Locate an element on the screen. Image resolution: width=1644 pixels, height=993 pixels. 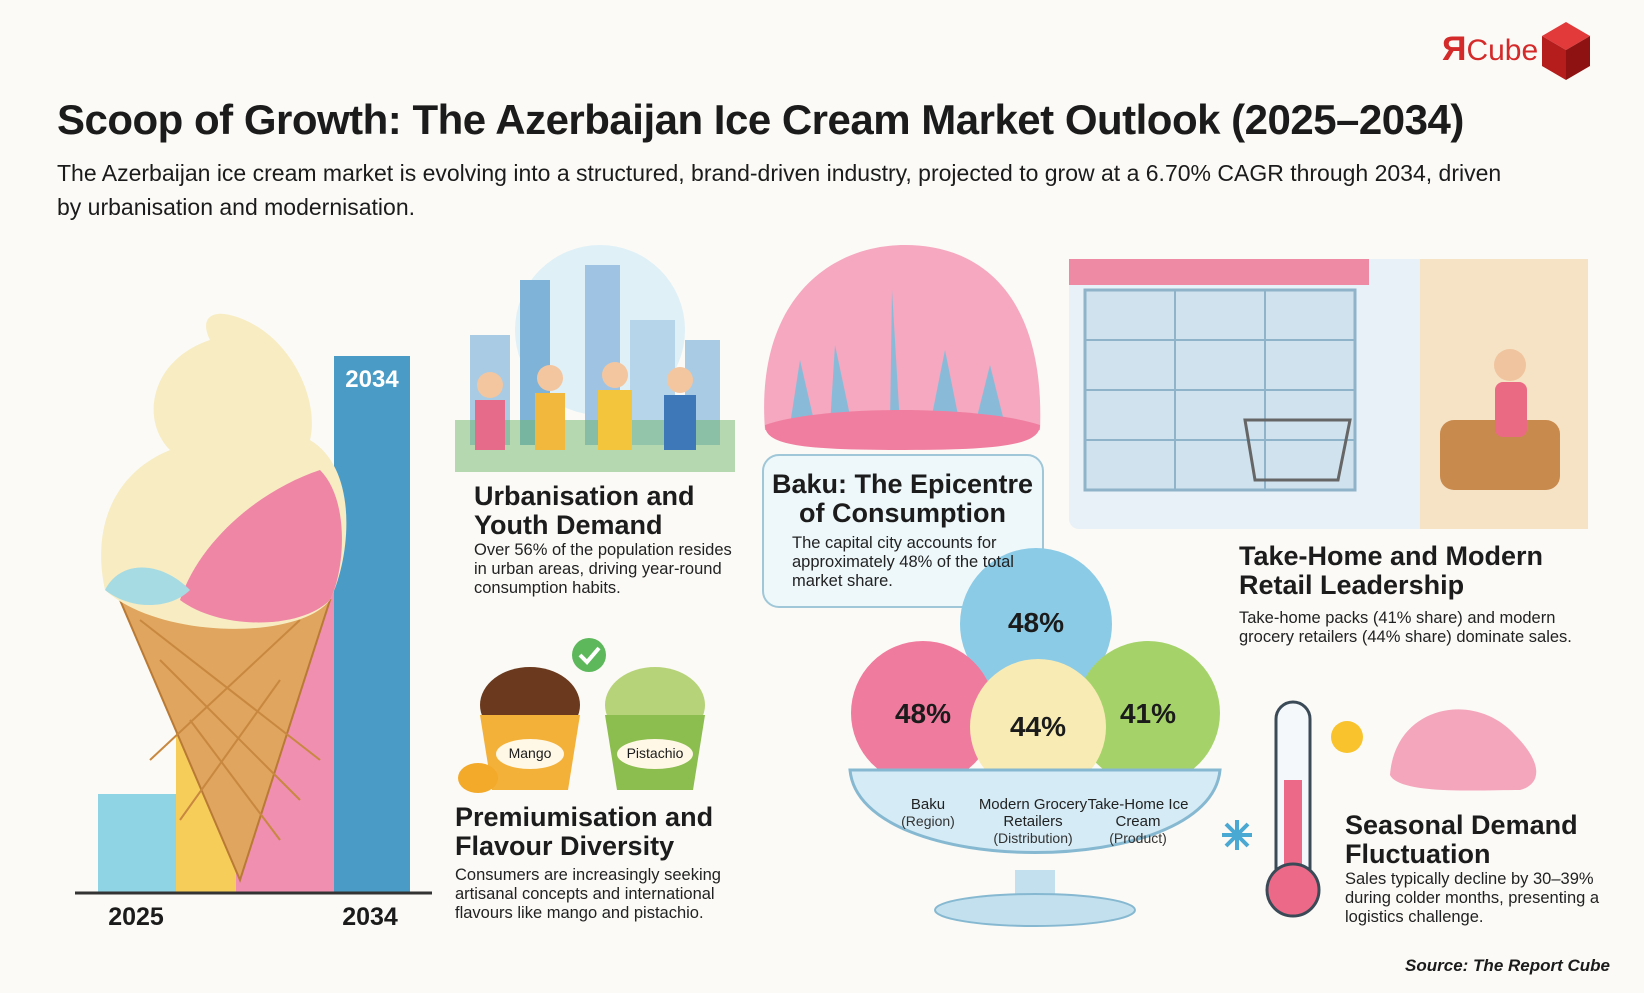
logo-cube is located at coordinates (1566, 51).